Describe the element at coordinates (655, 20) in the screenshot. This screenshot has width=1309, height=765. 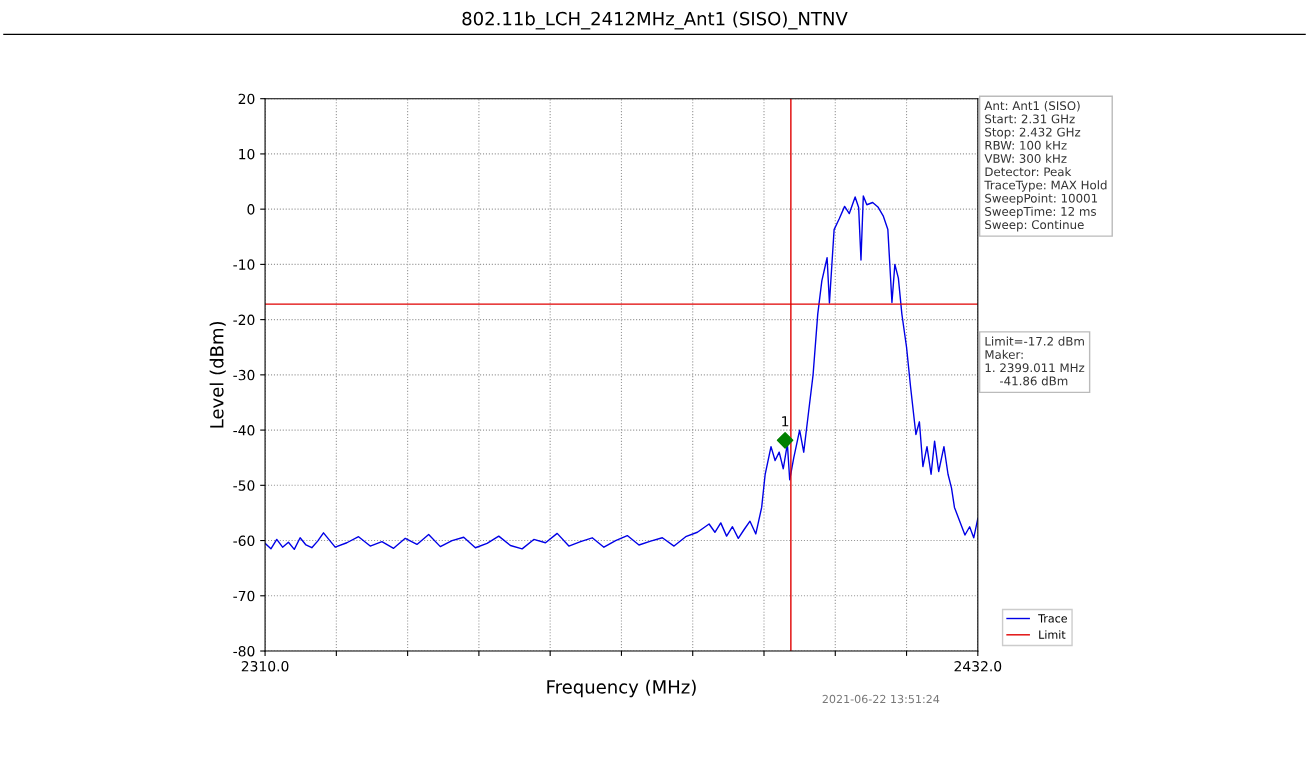
I see `chart-title: 802.11b_LCH_2412MHz_Ant1 (SISO)_NTNV` at that location.